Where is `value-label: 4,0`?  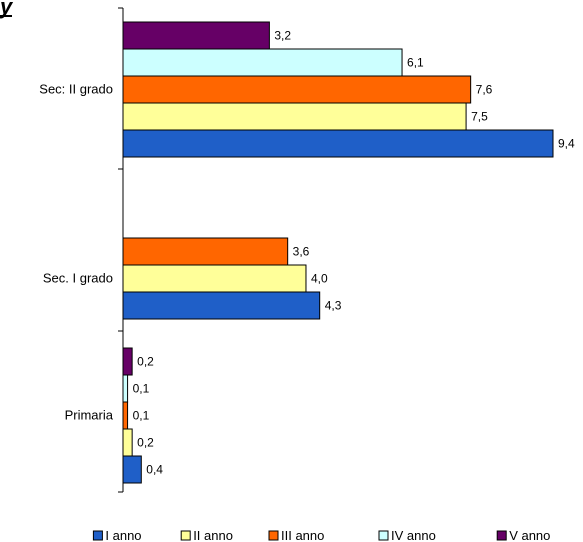
value-label: 4,0 is located at coordinates (319, 279).